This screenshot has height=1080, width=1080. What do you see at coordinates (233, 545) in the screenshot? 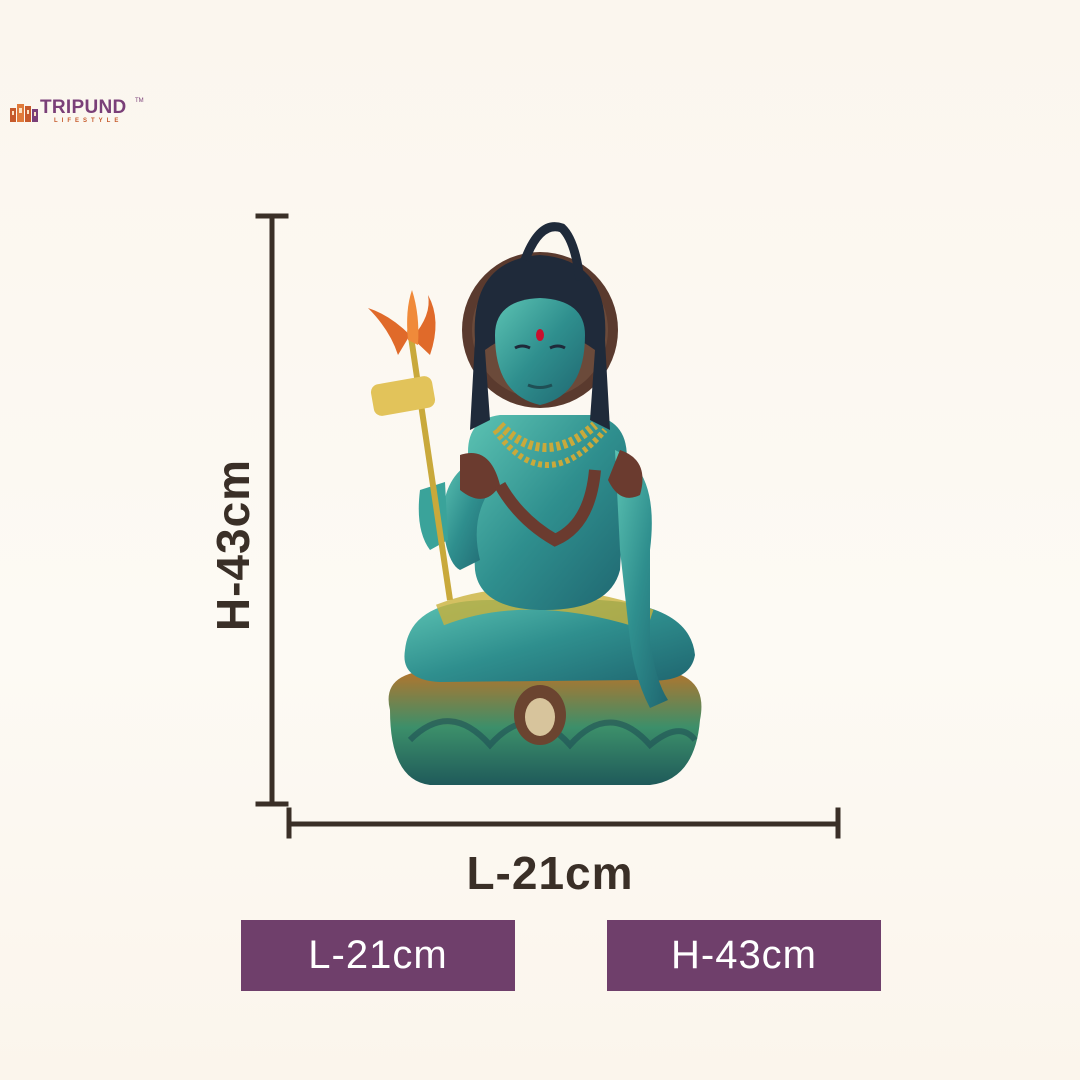
I see `height-dimension-label: H-43cm` at bounding box center [233, 545].